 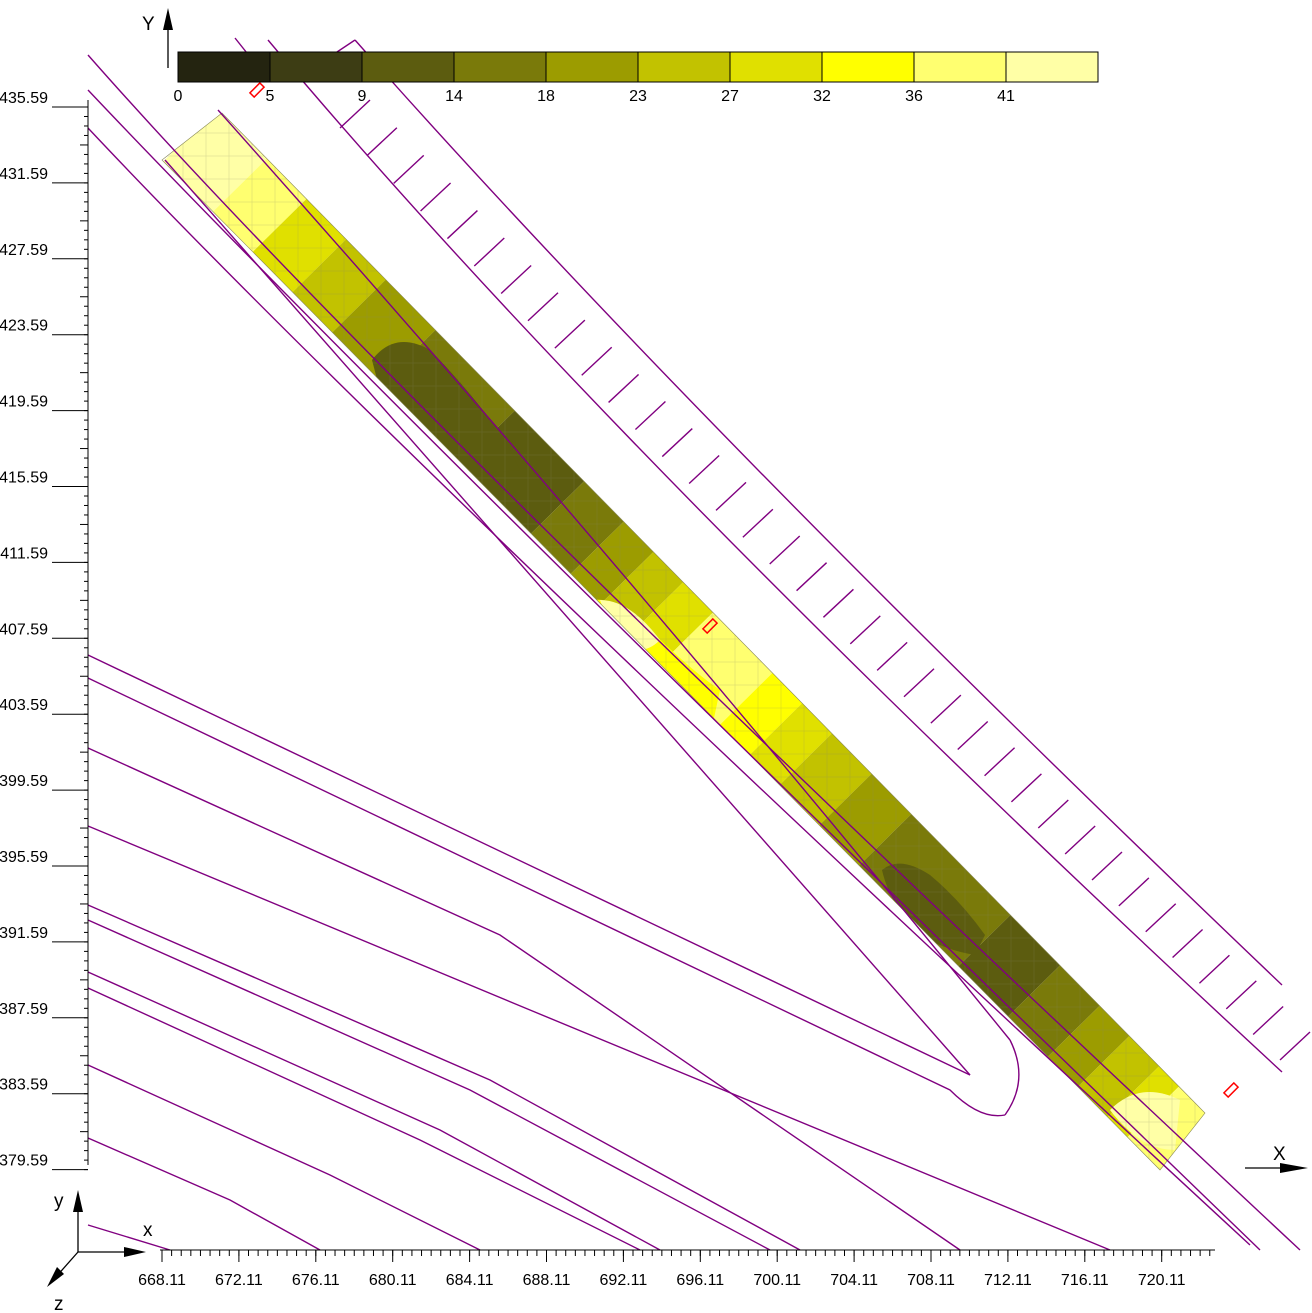 What do you see at coordinates (1085, 1280) in the screenshot?
I see `x-tick-label: 716.11` at bounding box center [1085, 1280].